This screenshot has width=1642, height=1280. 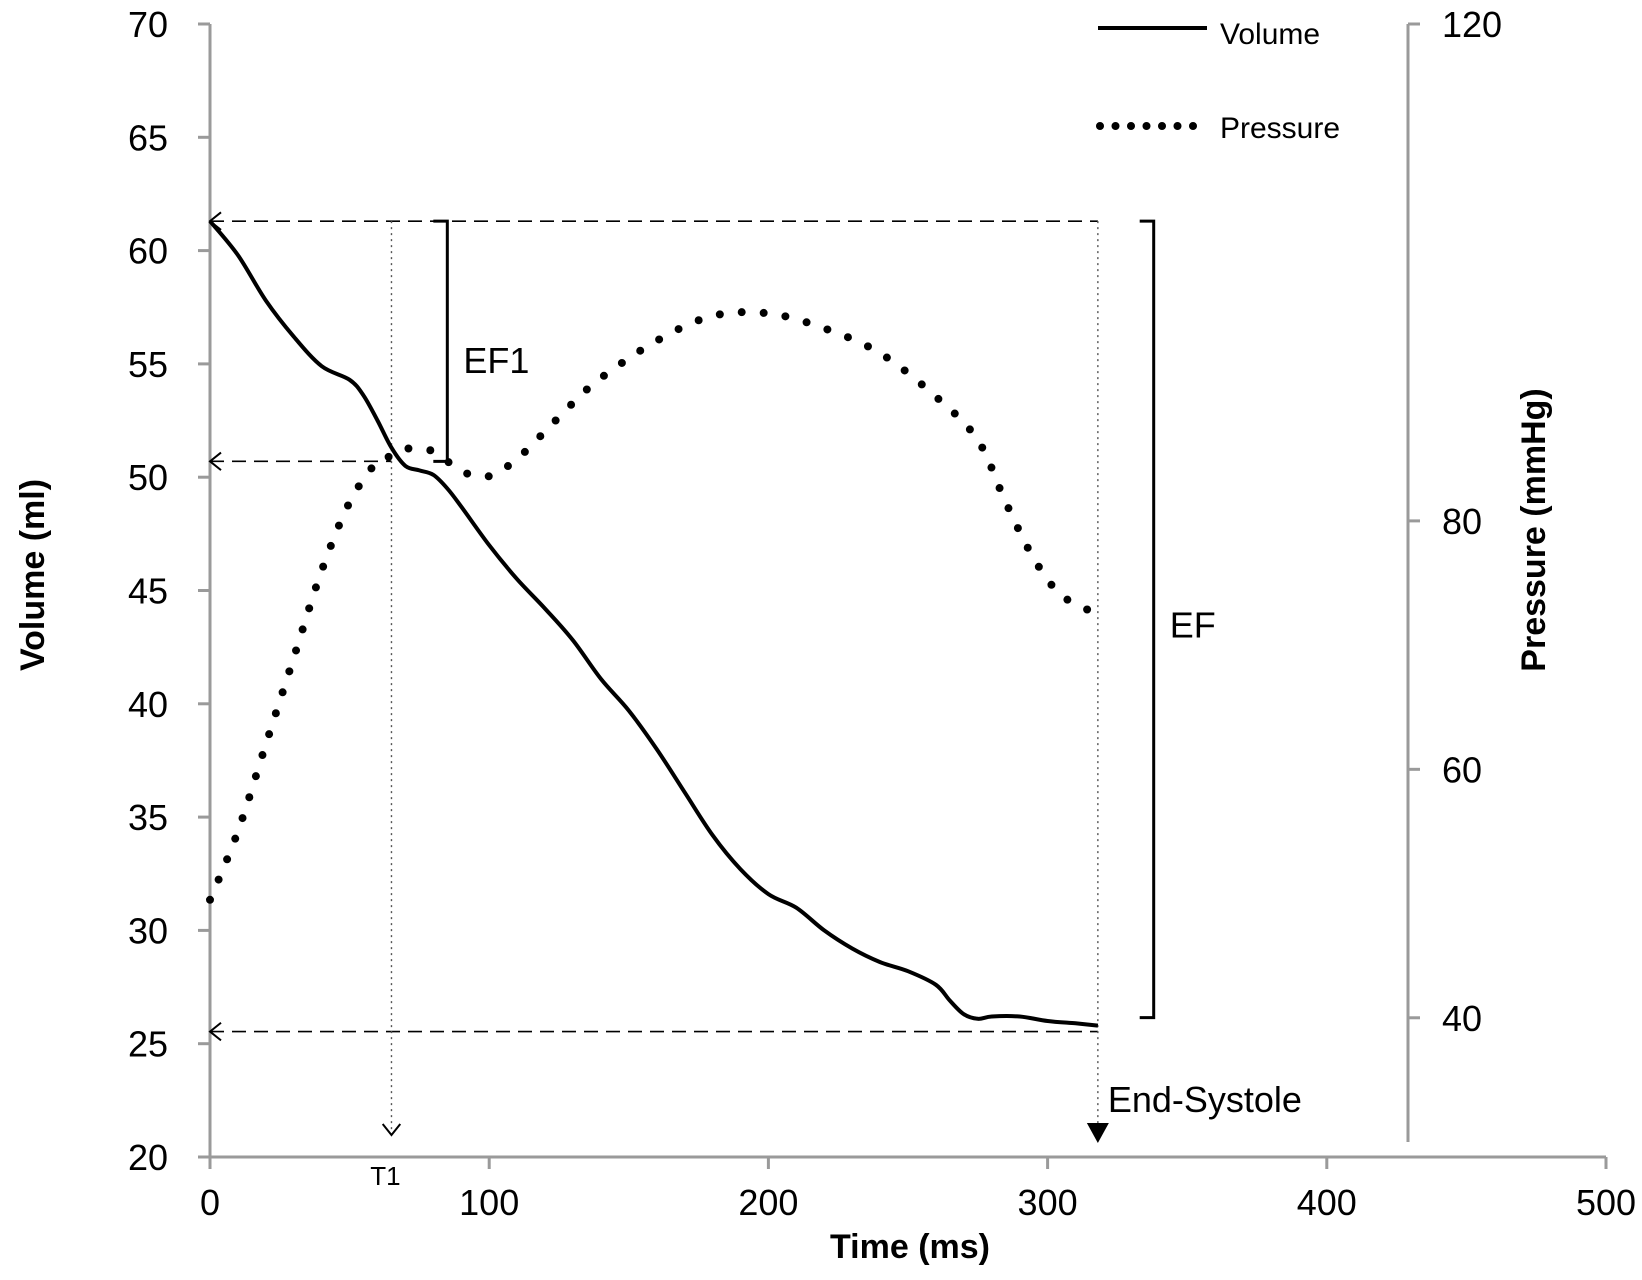 I want to click on y-tick-label: 35, so click(x=148, y=817).